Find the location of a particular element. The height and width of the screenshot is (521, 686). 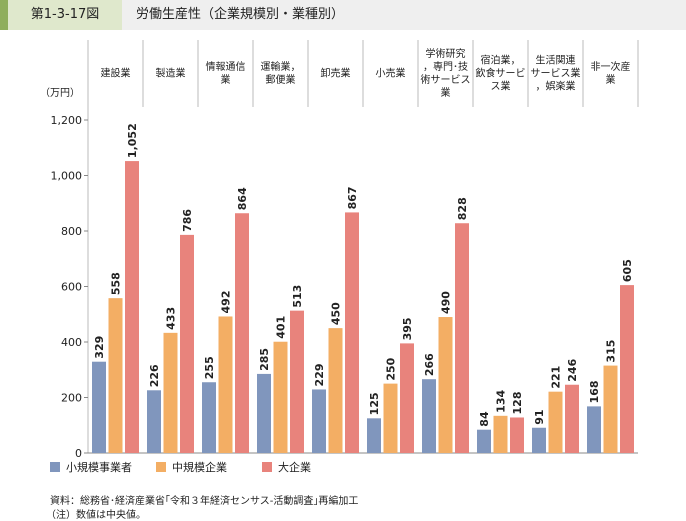

data-label: 490 is located at coordinates (446, 302).